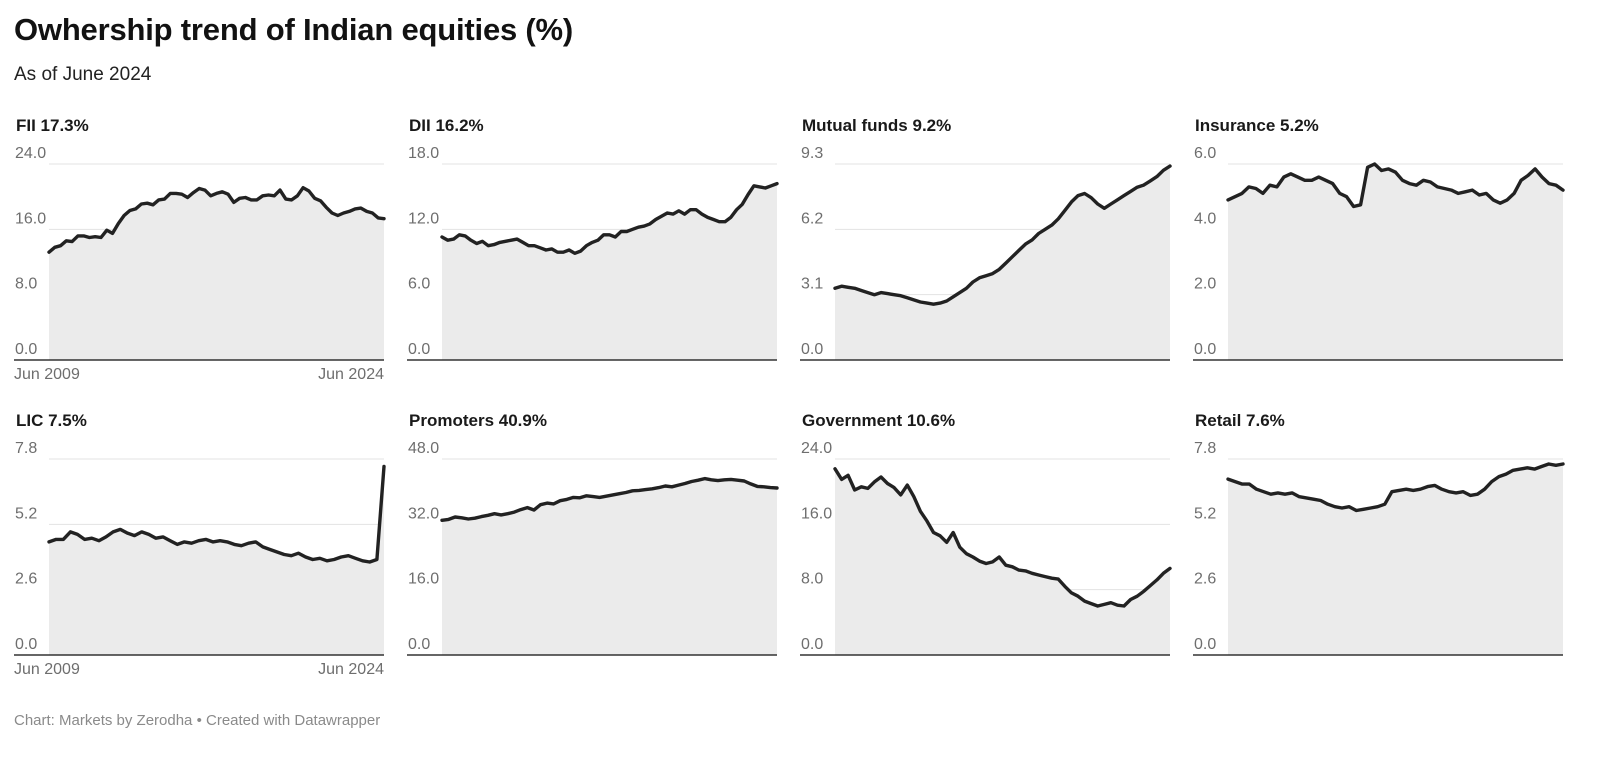 The height and width of the screenshot is (760, 1600). I want to click on panel-title: Government 10.6%, so click(879, 420).